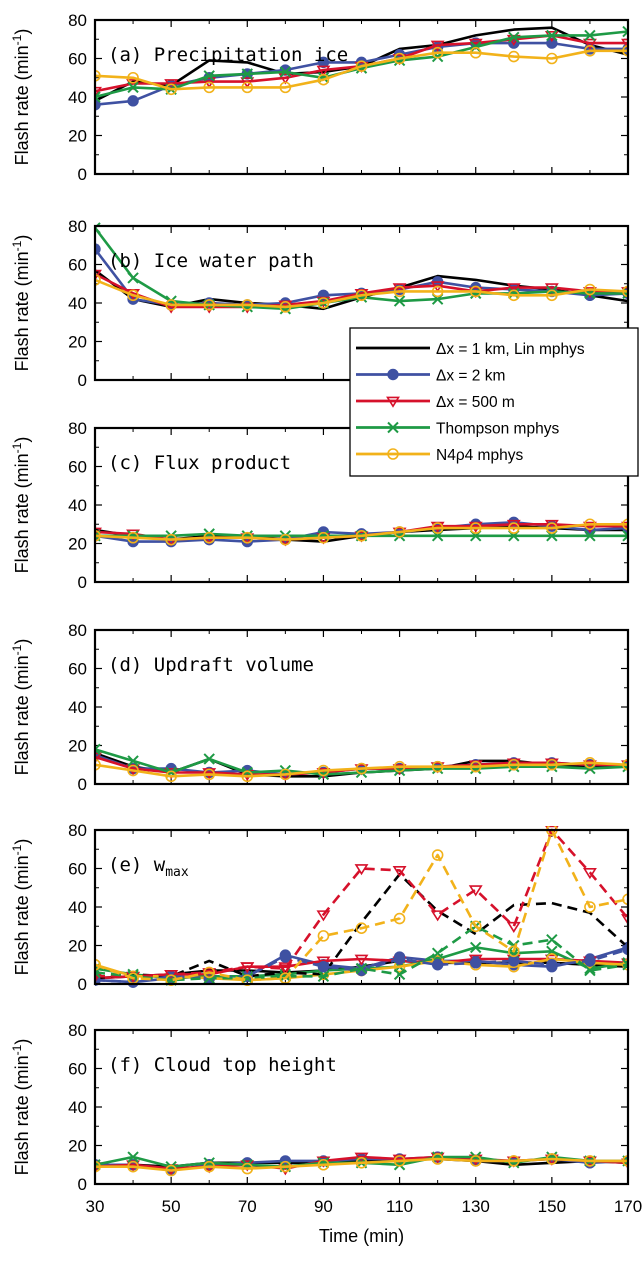  Describe the element at coordinates (552, 1206) in the screenshot. I see `x-tick-label: 150` at that location.